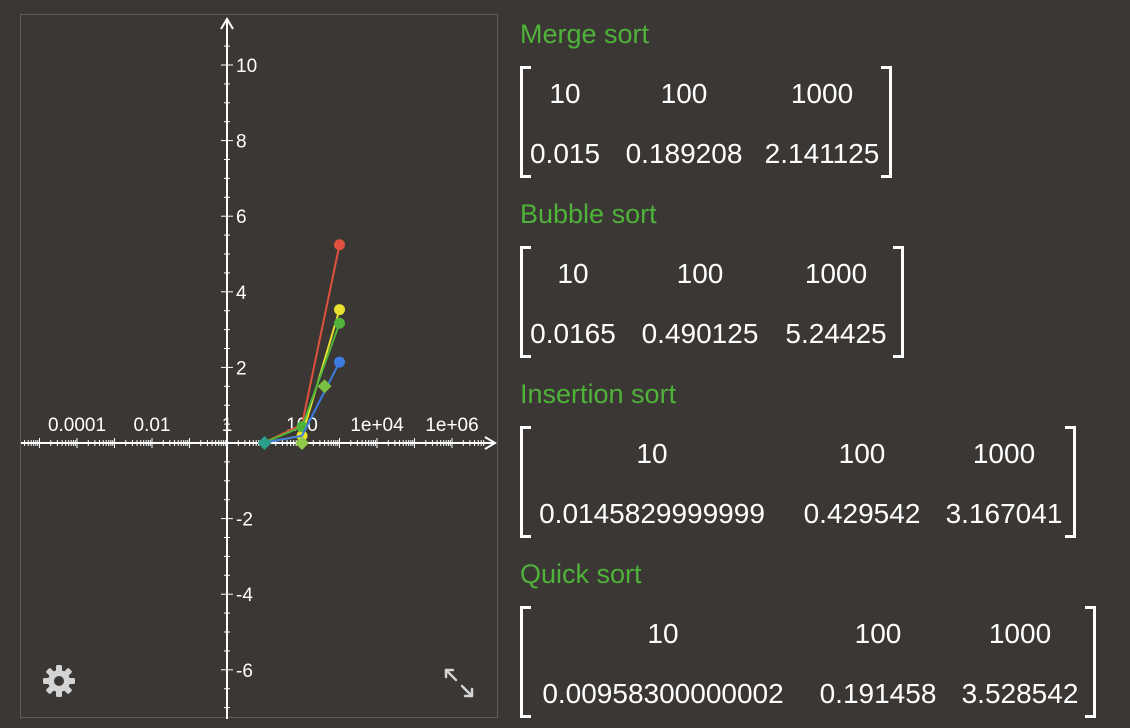  Describe the element at coordinates (588, 214) in the screenshot. I see `sort-title: Bubble sort` at that location.